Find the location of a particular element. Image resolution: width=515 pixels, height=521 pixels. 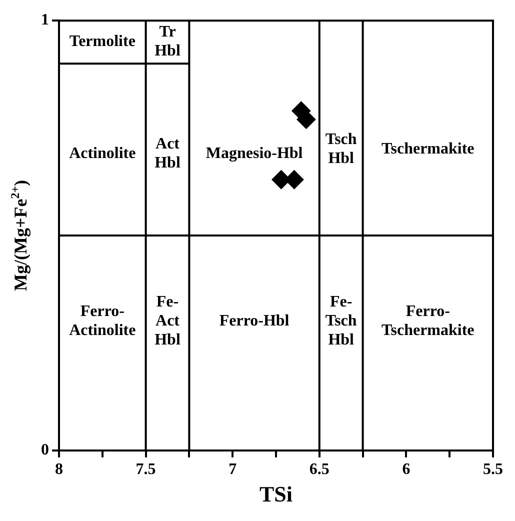

annotation: Tr Hbl is located at coordinates (167, 42).